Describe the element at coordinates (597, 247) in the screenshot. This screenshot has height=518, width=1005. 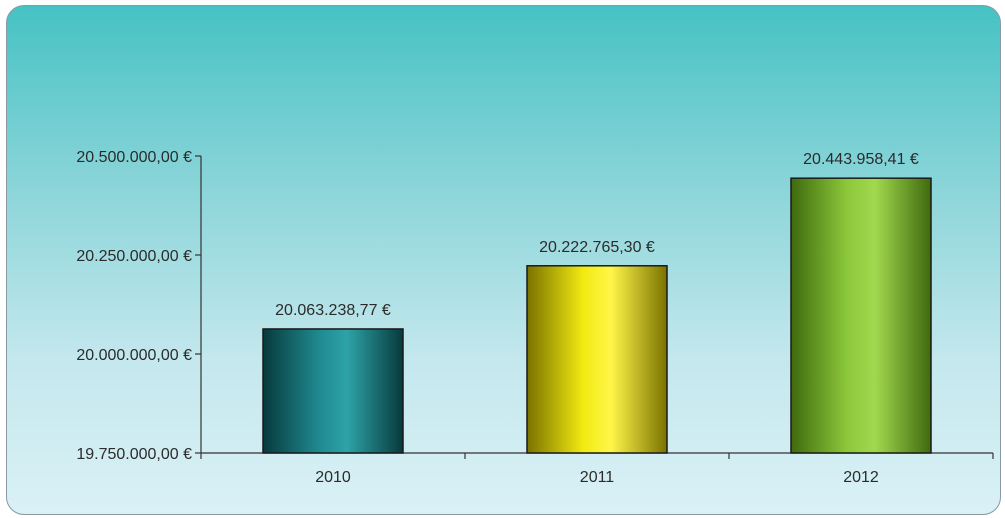
I see `data-label: 20.222.765,30 €` at that location.